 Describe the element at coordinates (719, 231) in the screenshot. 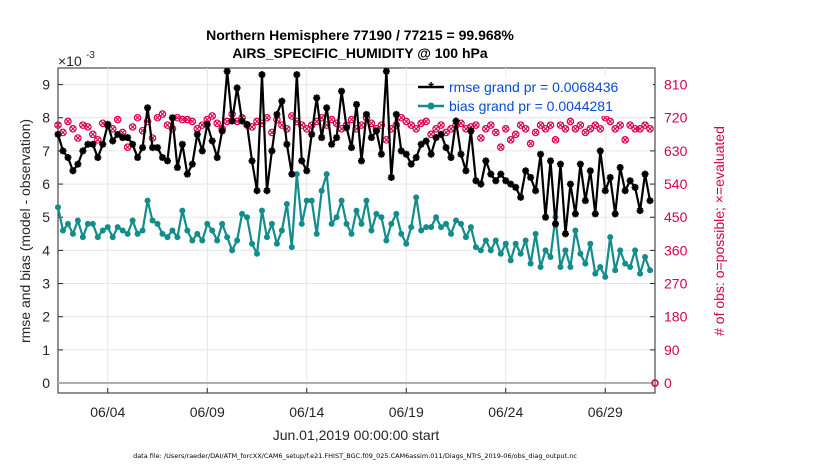

I see `y-axis-label-right: # of obs: o=possible; ×=evaluated` at that location.